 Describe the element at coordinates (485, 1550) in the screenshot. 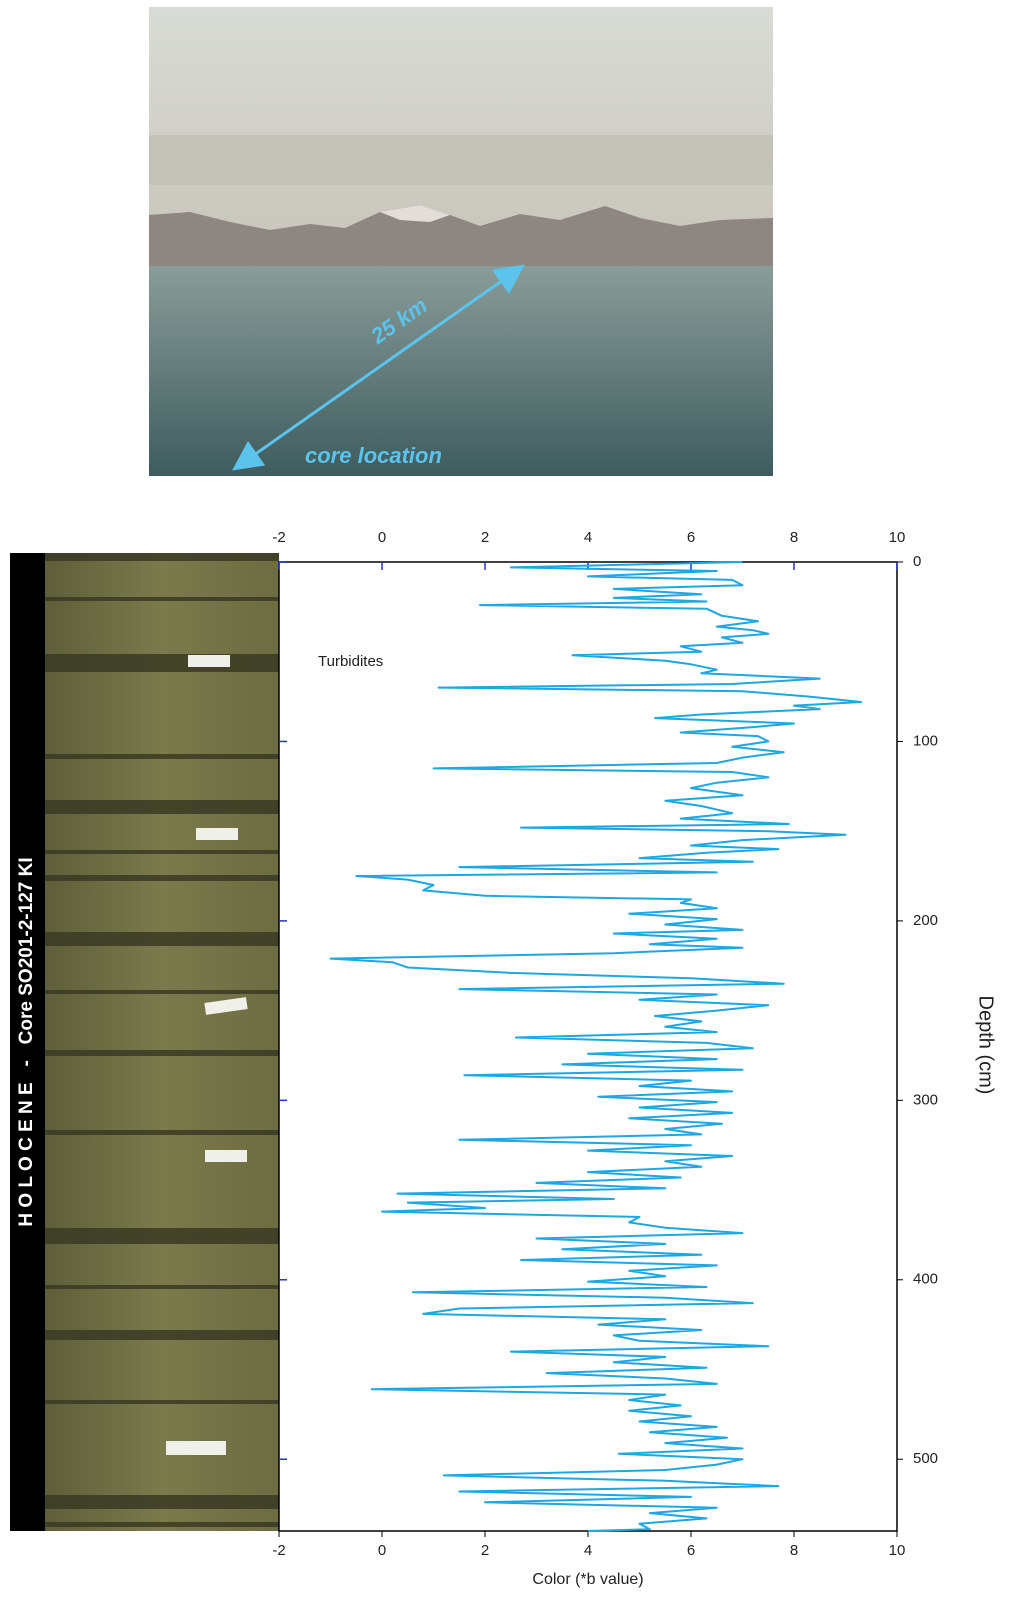

I see `x-tick-label-bottom: 2` at that location.